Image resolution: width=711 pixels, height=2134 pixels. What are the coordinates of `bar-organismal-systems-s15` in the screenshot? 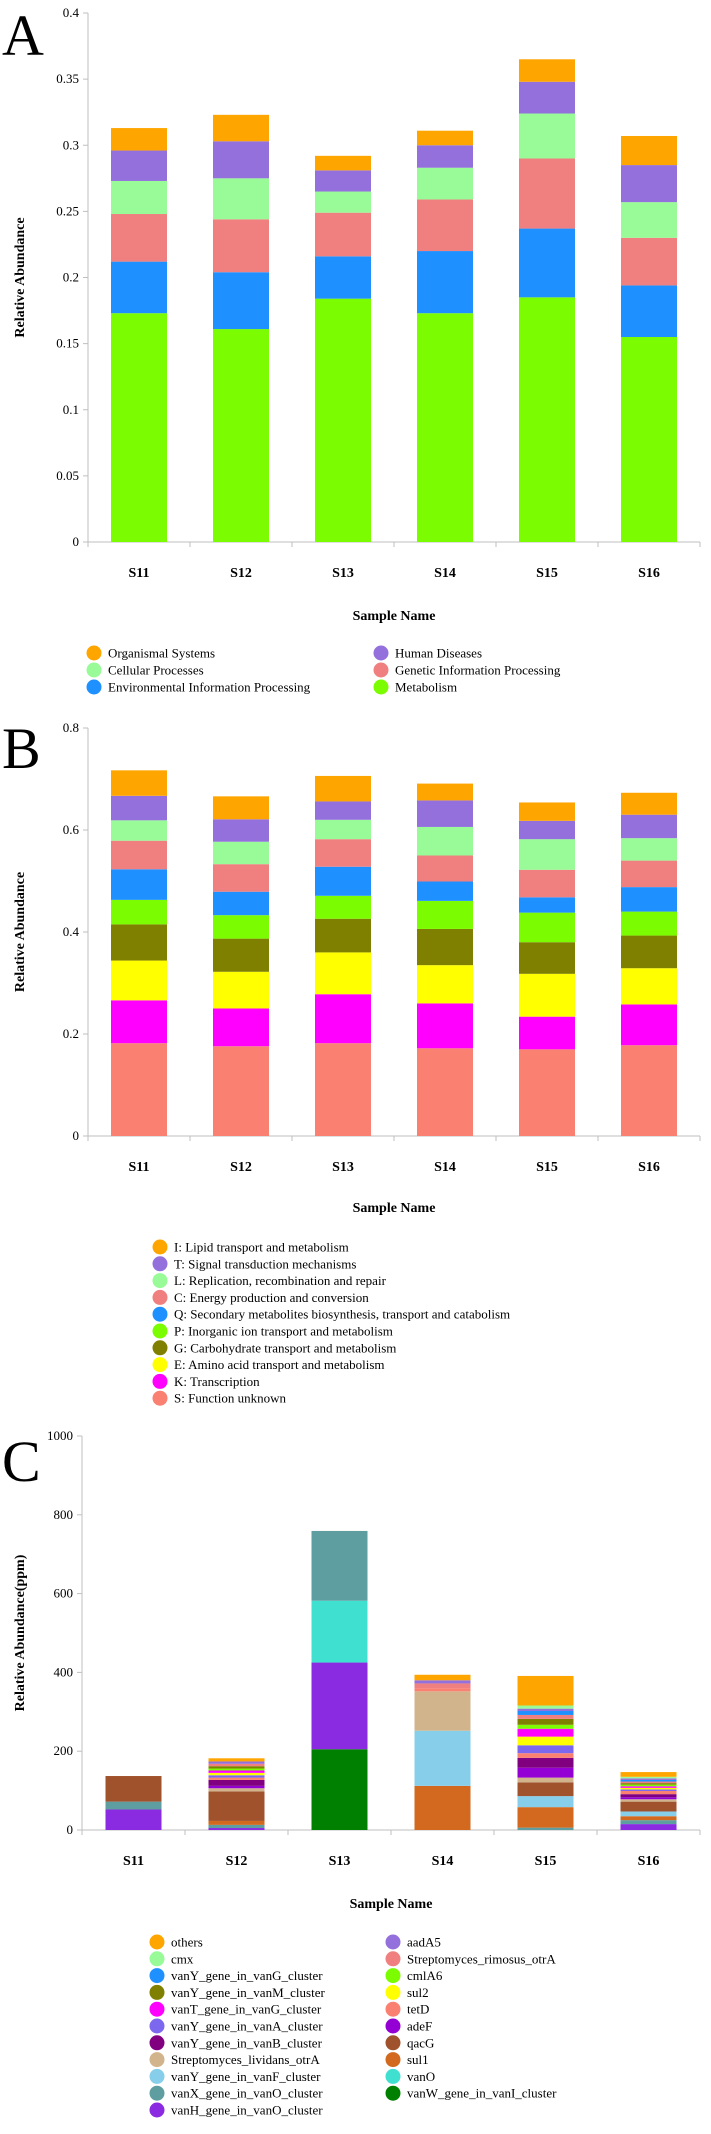 It's located at (547, 70).